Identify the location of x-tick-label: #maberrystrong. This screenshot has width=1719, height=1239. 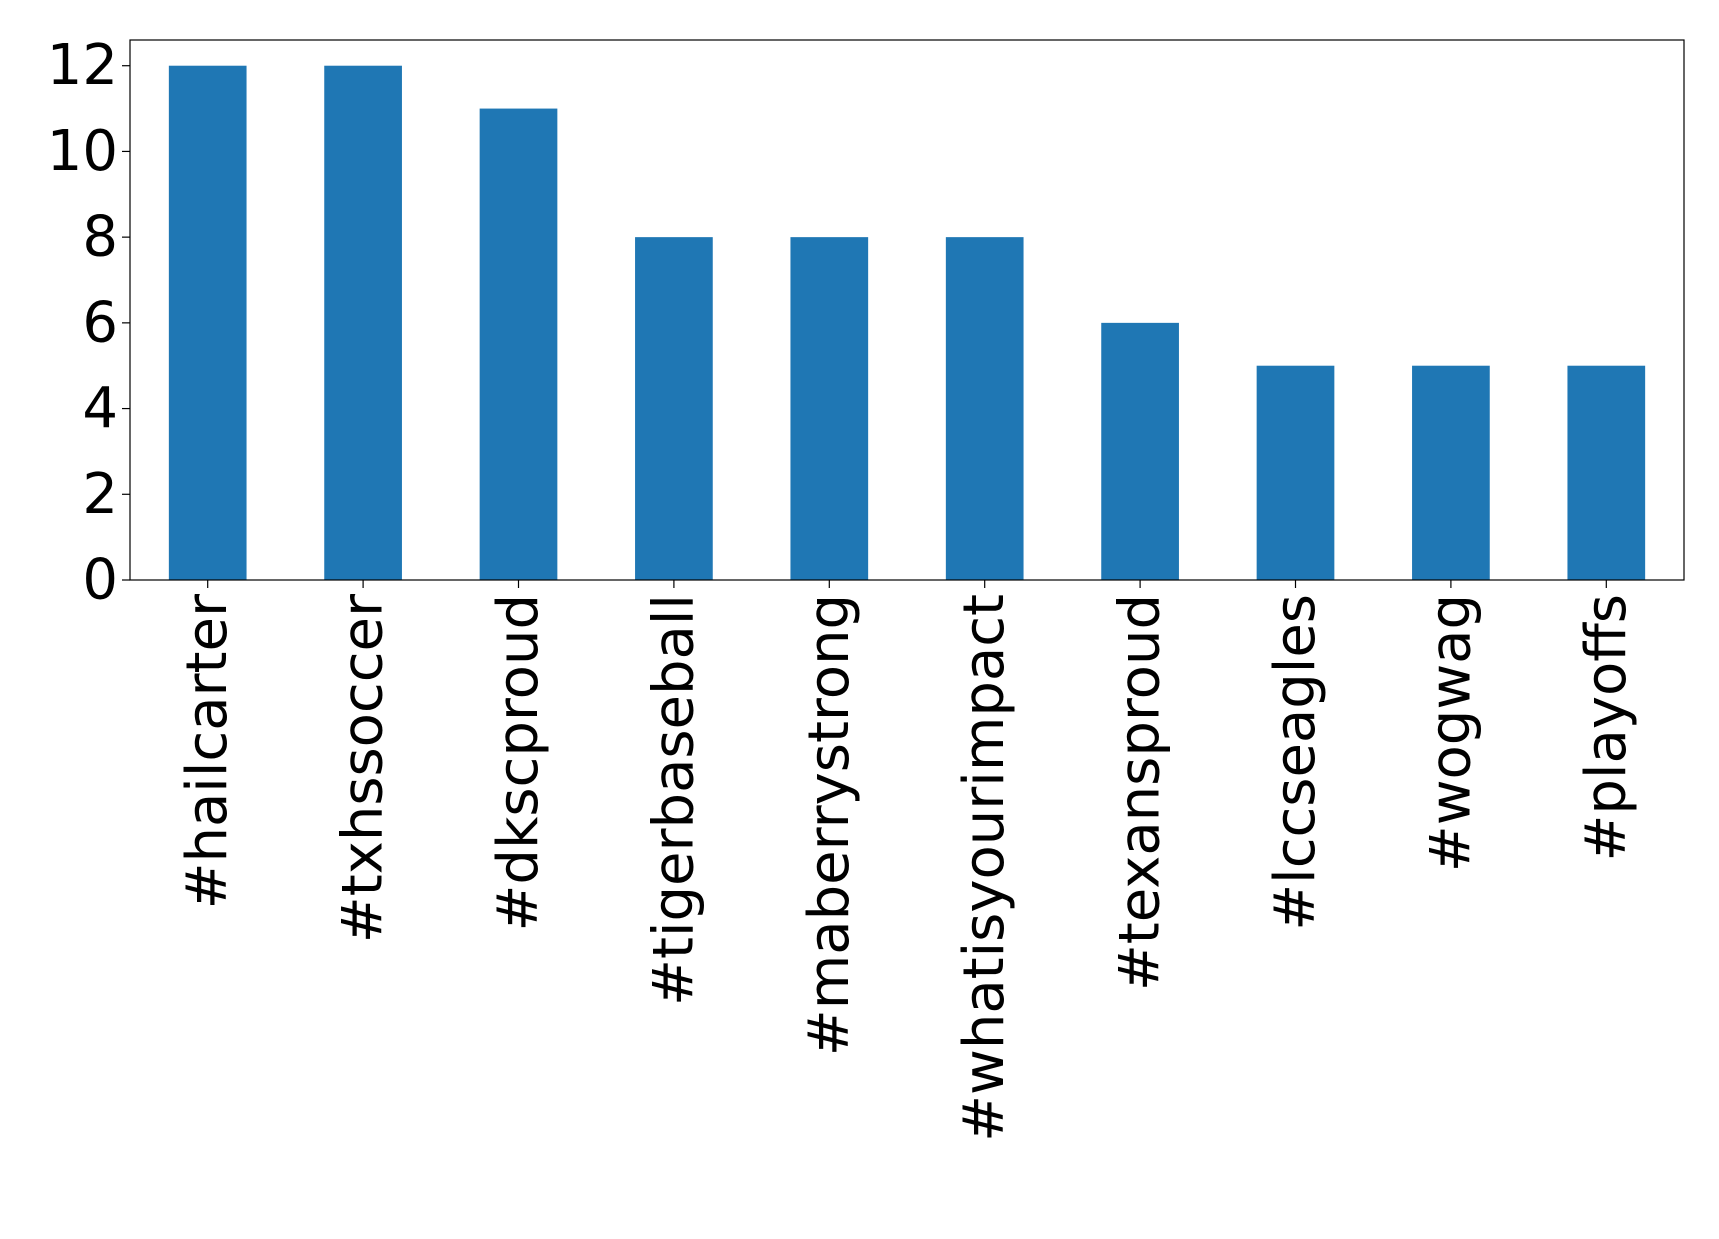
(829, 825).